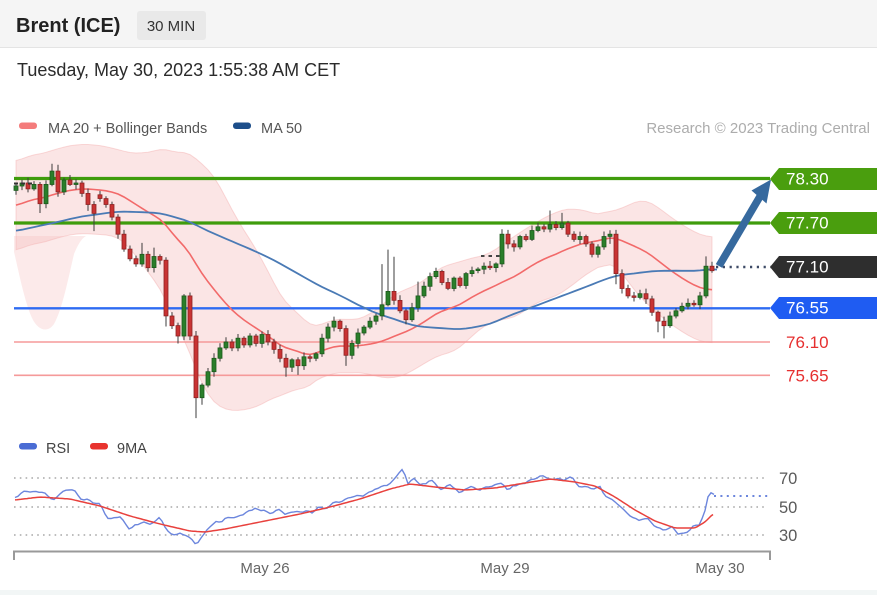 The image size is (877, 595). What do you see at coordinates (807, 267) in the screenshot?
I see `svg-text: 77.10` at bounding box center [807, 267].